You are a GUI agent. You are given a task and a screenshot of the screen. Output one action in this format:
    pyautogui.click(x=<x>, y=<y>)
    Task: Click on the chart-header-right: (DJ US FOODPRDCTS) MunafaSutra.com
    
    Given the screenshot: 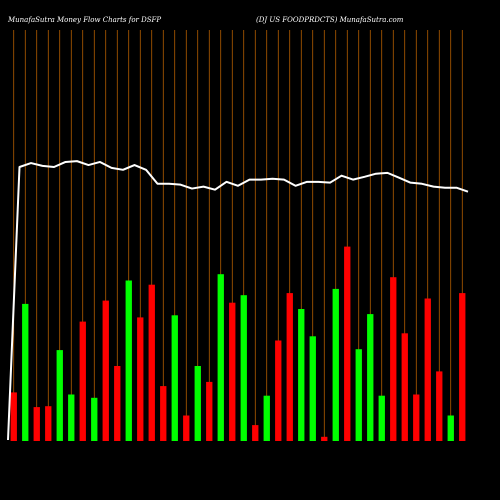 What is the action you would take?
    pyautogui.click(x=330, y=20)
    